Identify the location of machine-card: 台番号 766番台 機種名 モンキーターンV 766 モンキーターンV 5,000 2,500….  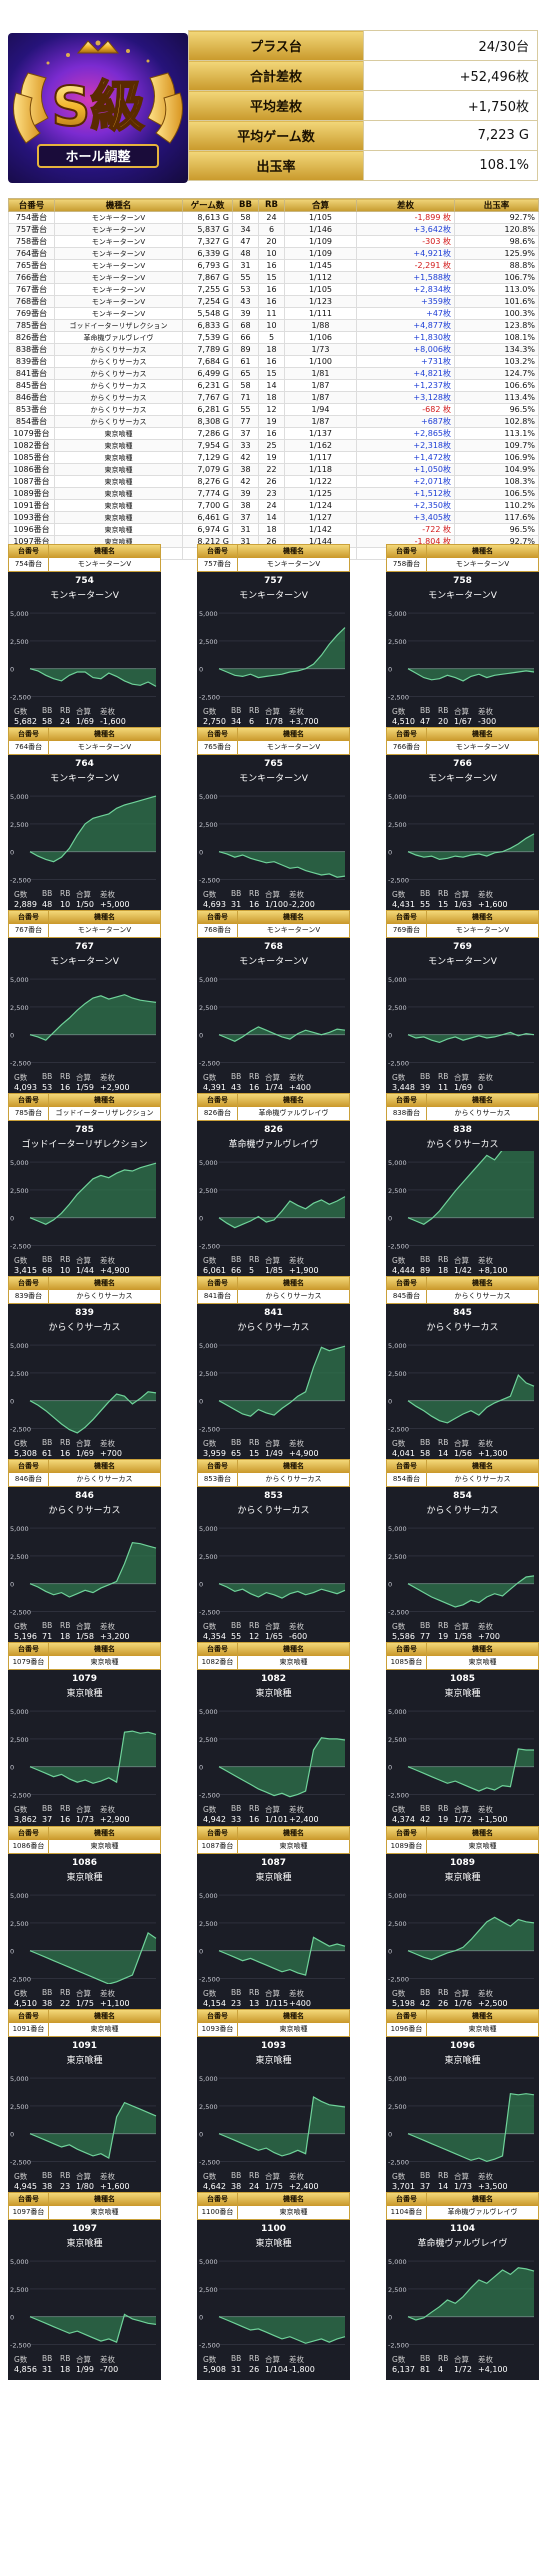
(462, 821).